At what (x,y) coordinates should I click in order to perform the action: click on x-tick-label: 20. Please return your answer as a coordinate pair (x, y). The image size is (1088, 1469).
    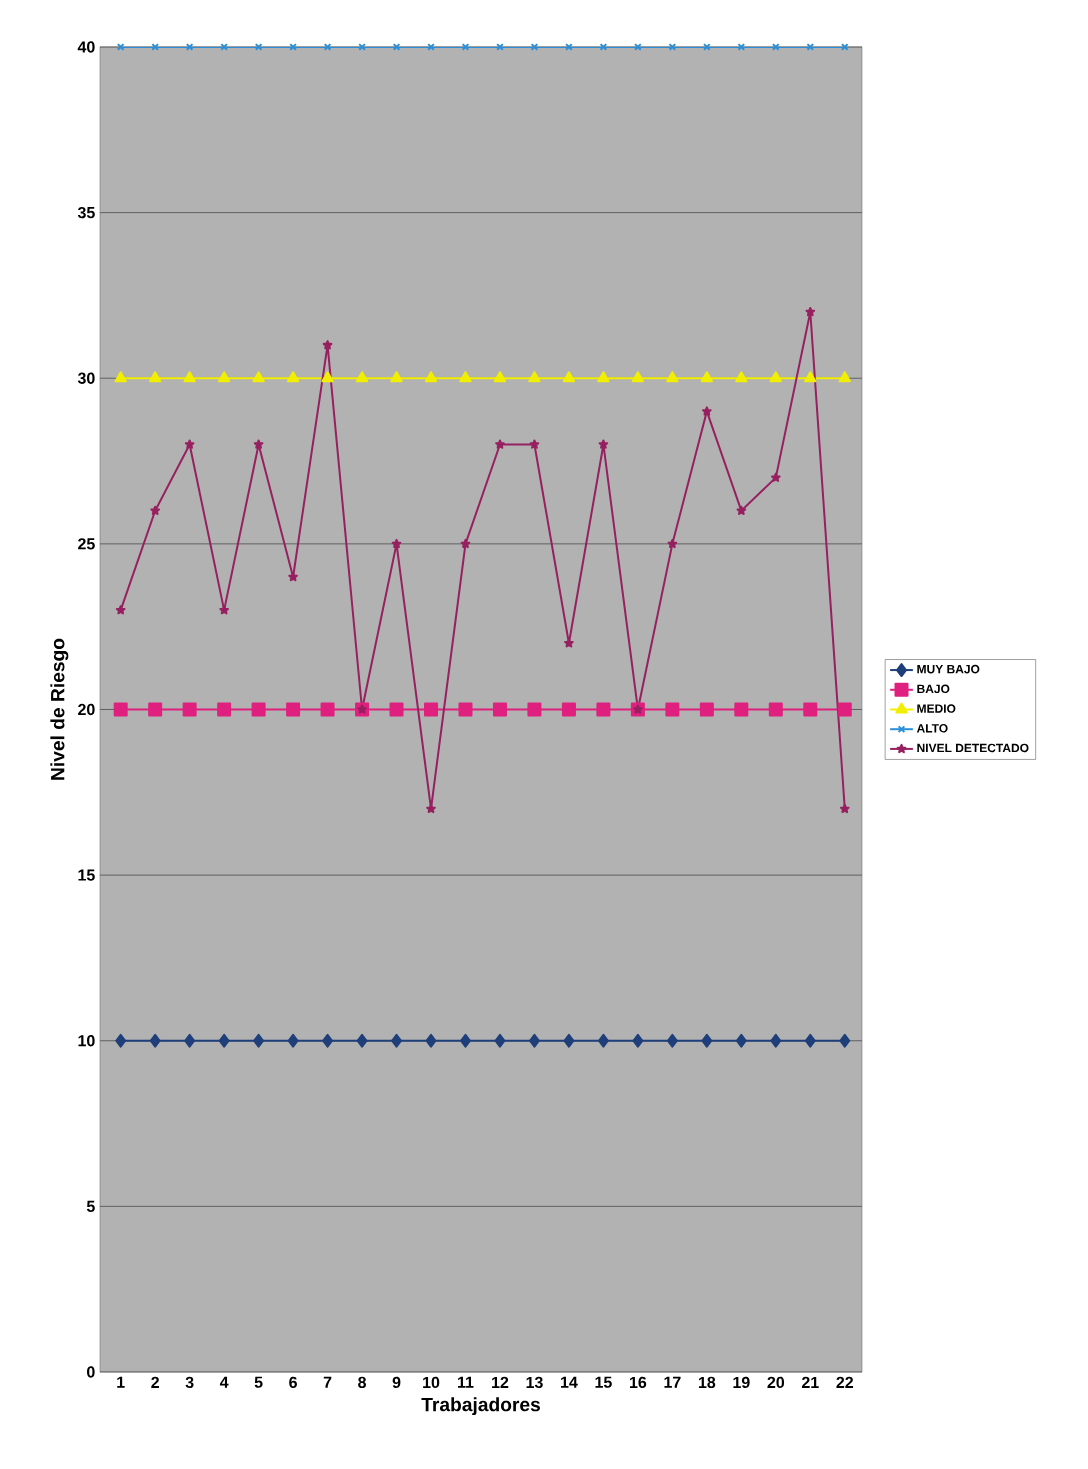
    Looking at the image, I should click on (776, 1382).